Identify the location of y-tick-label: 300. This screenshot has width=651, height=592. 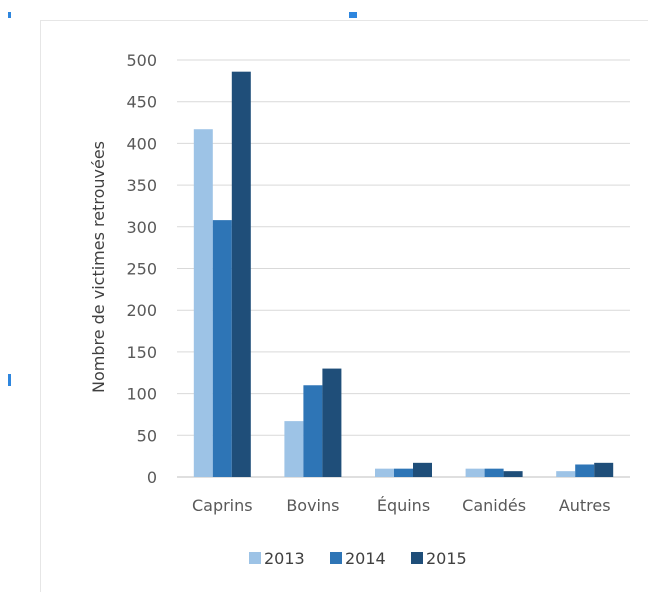
(141, 227).